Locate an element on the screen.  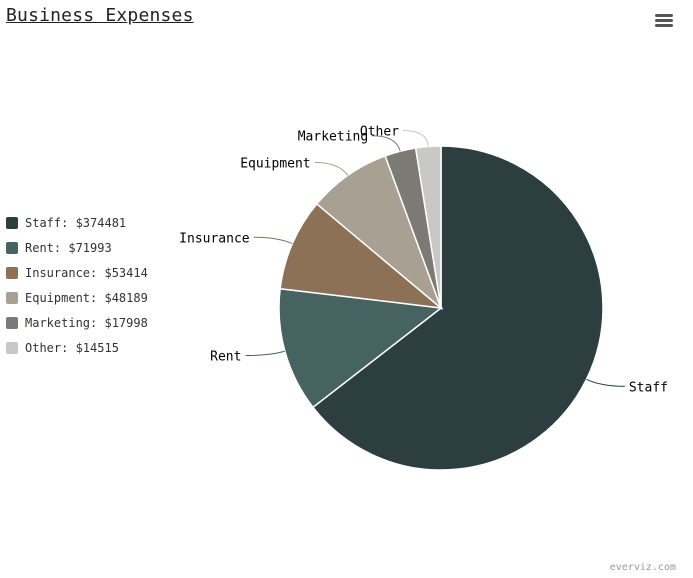
connector-other is located at coordinates (416, 138).